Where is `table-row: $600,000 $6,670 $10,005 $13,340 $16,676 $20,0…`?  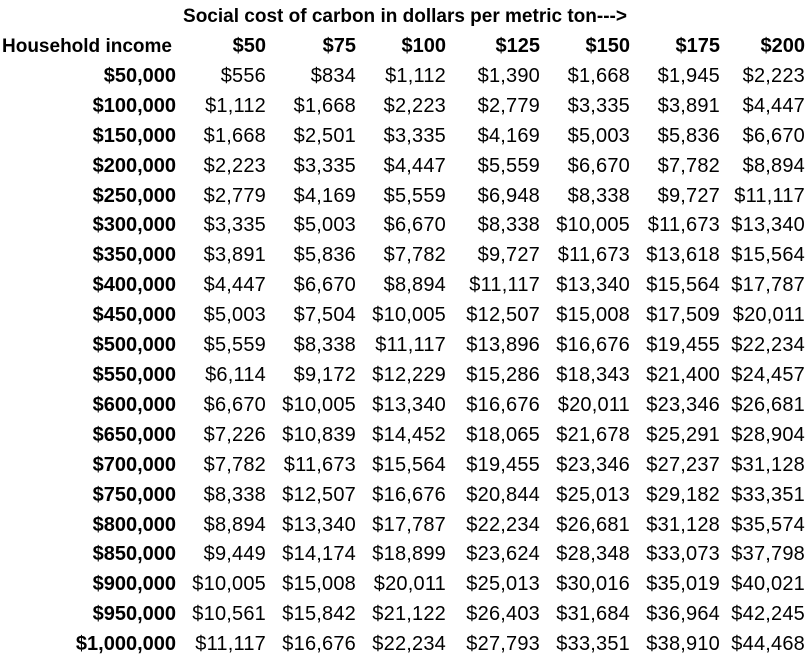
table-row: $600,000 $6,670 $10,005 $13,340 $16,676 $20,0… is located at coordinates (403, 406).